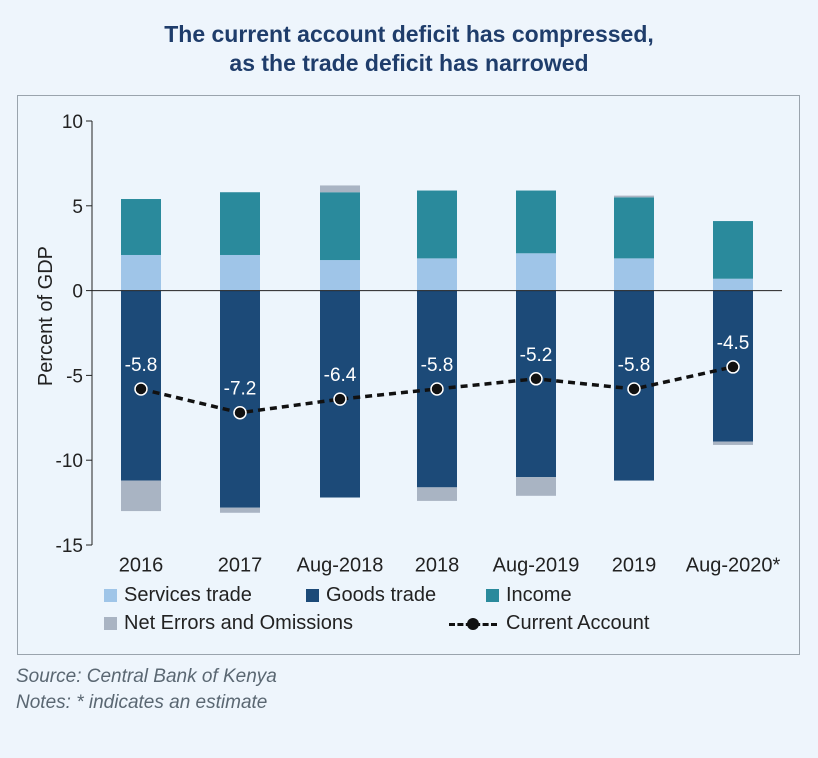 Image resolution: width=818 pixels, height=758 pixels. What do you see at coordinates (142, 702) in the screenshot?
I see `notes-text: Notes: * indicates an estimate` at bounding box center [142, 702].